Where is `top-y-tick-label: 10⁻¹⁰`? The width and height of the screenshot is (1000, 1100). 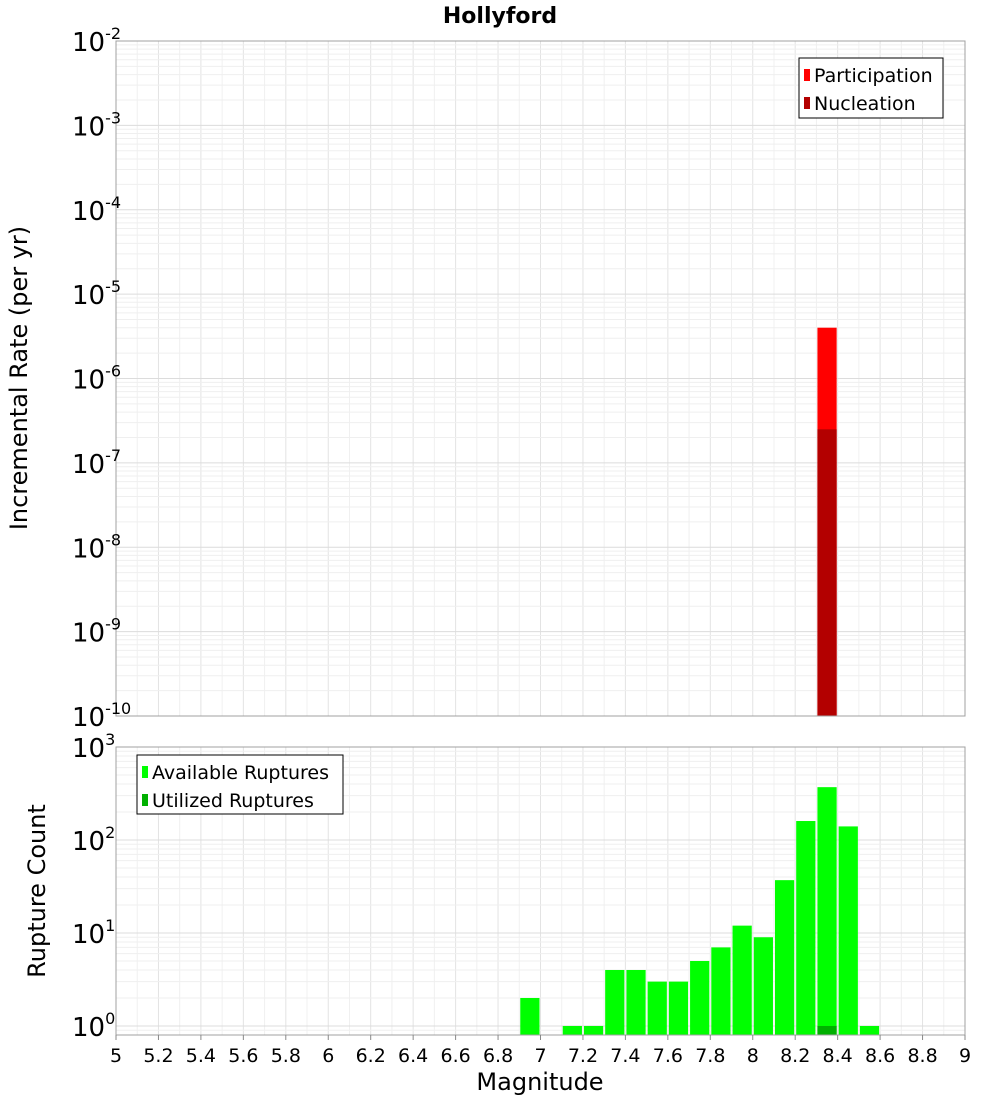 top-y-tick-label: 10⁻¹⁰ is located at coordinates (101, 716).